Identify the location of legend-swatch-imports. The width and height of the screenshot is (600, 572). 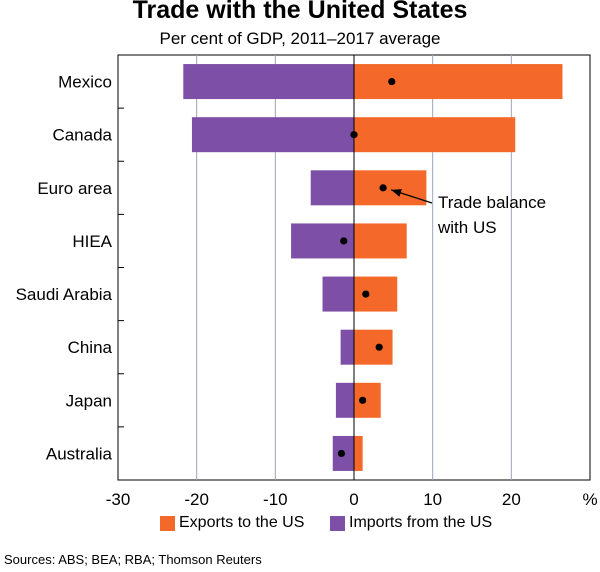
(337, 523).